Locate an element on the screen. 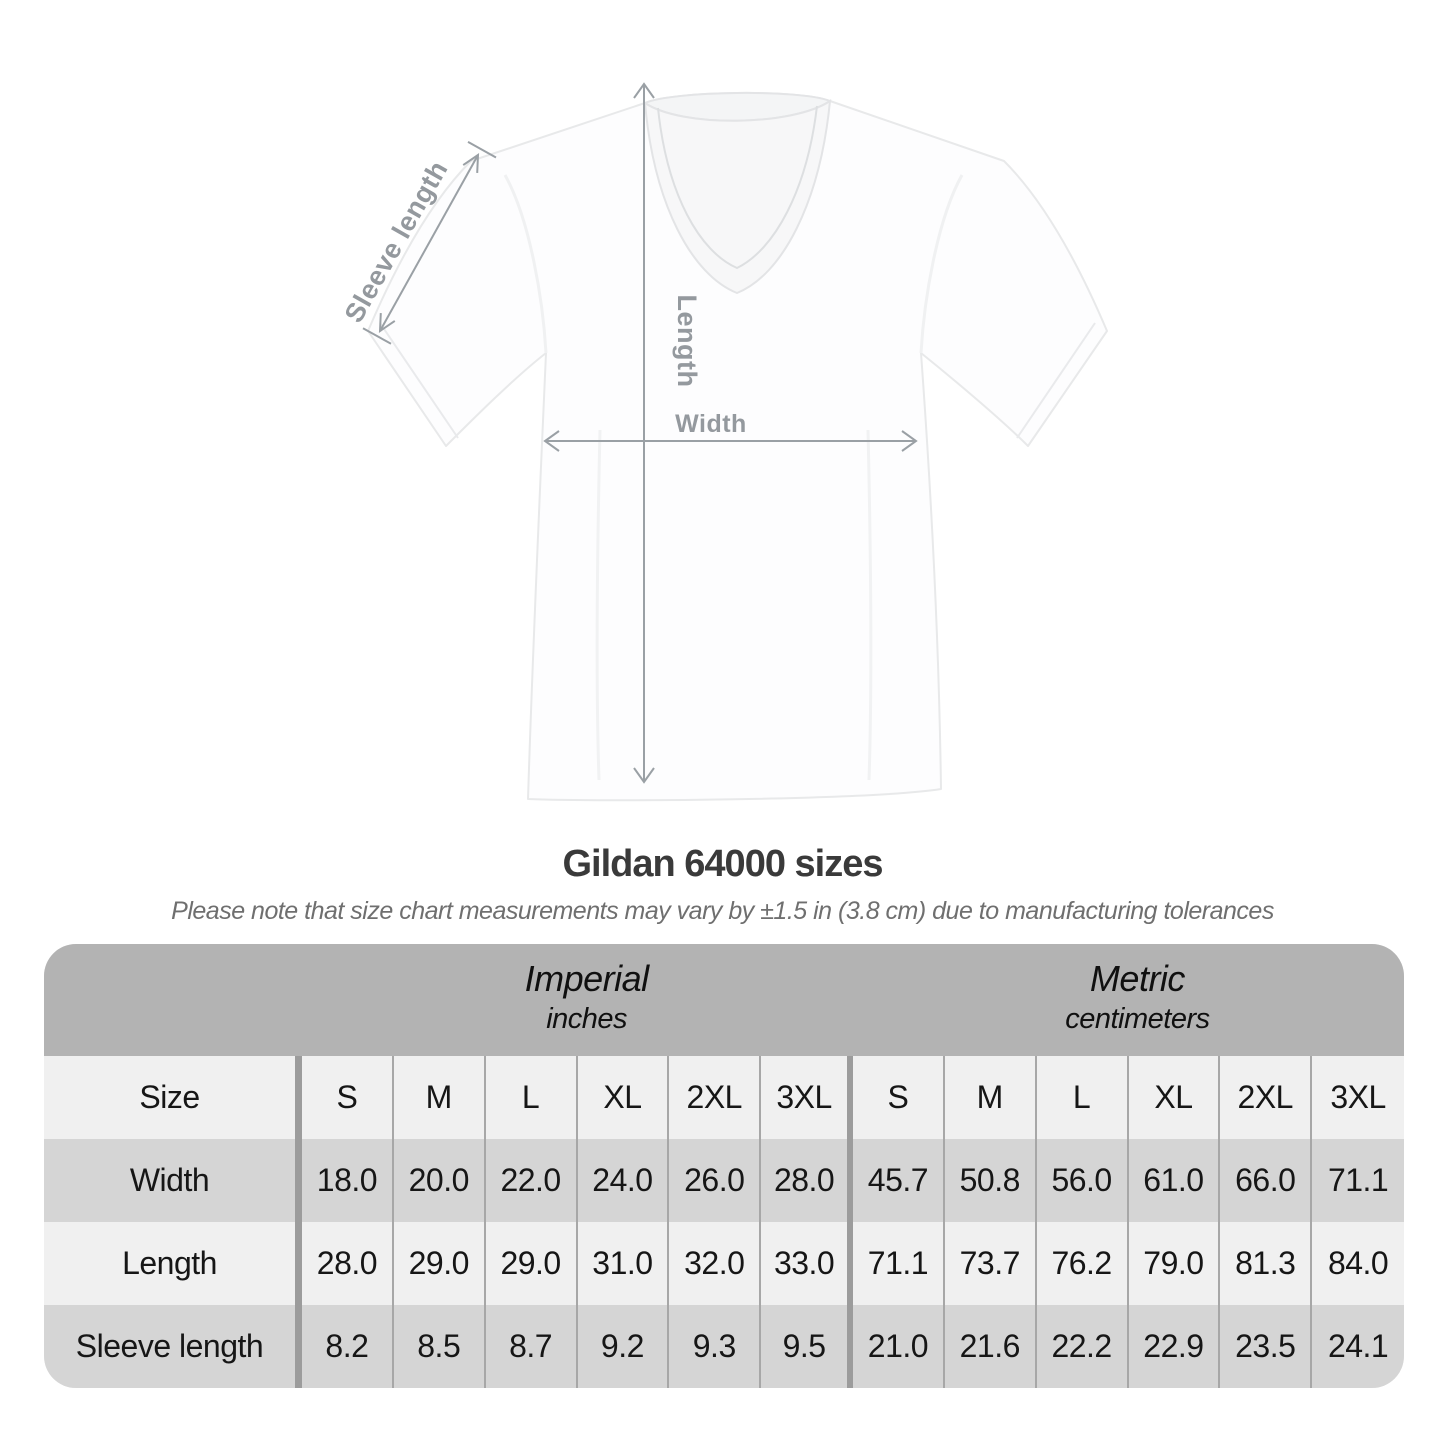  tshirt-collar-front is located at coordinates (737, 196).